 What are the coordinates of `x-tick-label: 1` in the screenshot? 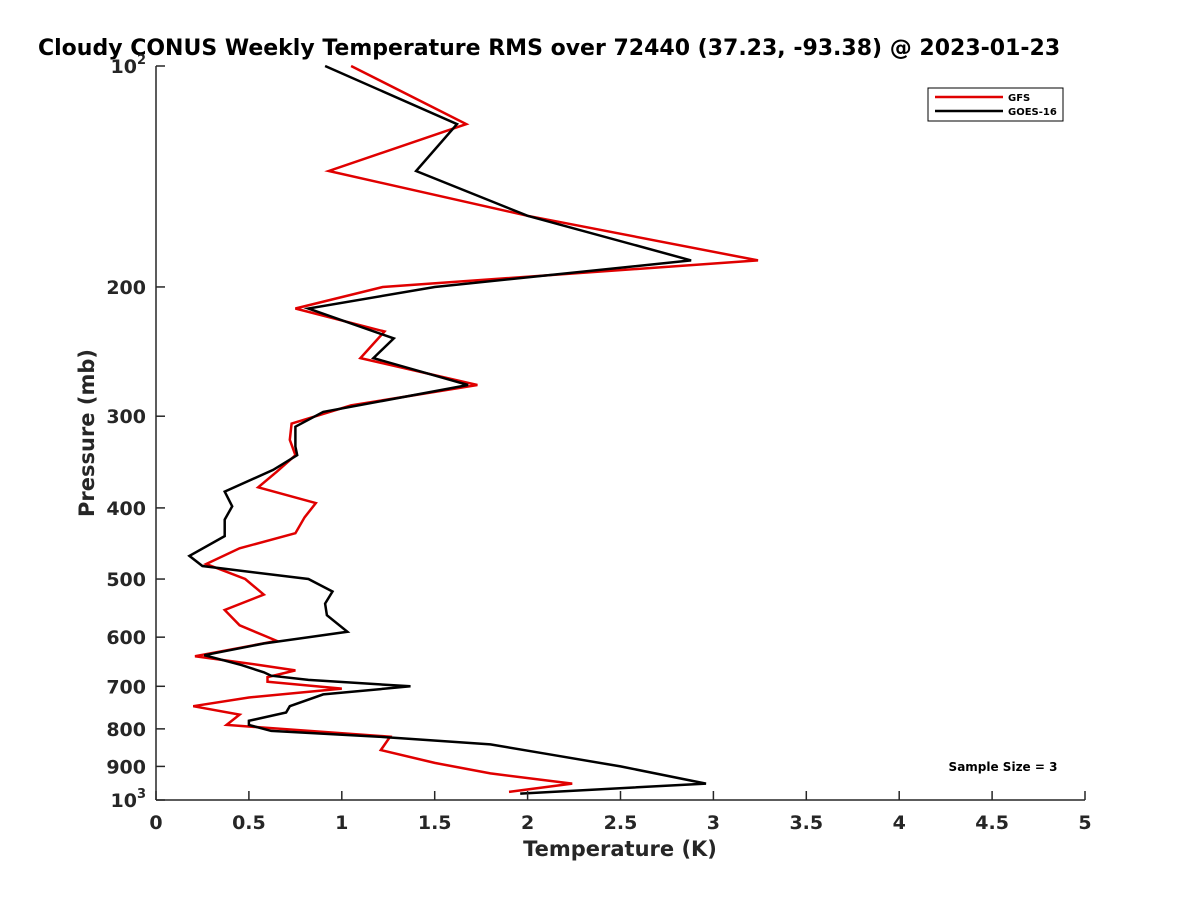 It's located at (341, 823).